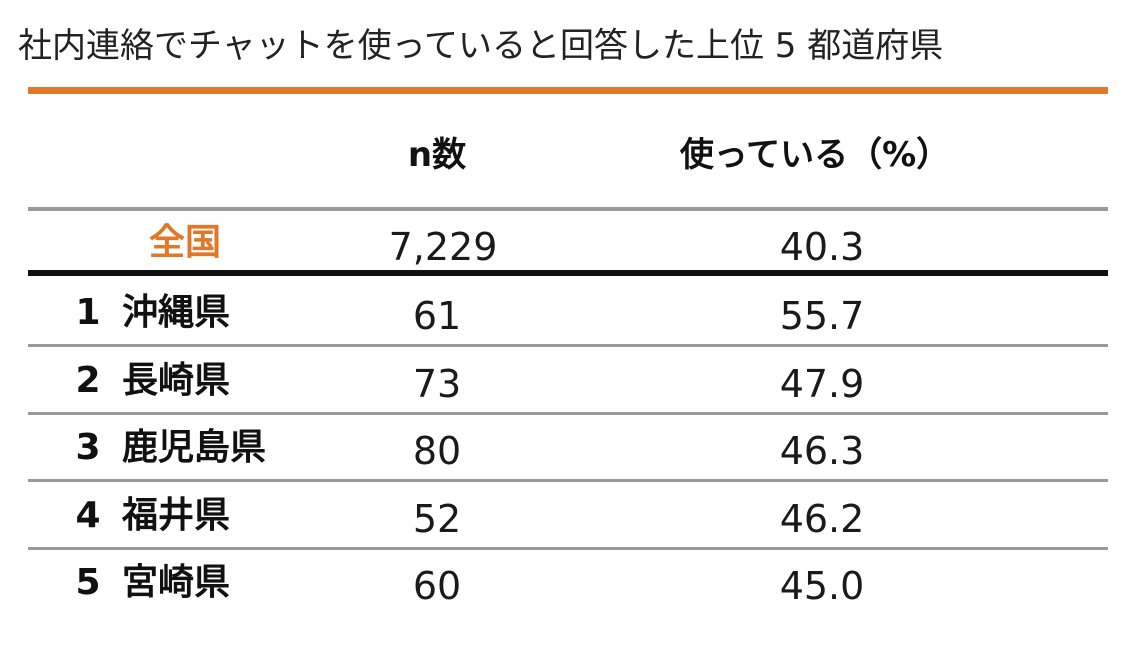  I want to click on national-n: 7,229, so click(443, 247).